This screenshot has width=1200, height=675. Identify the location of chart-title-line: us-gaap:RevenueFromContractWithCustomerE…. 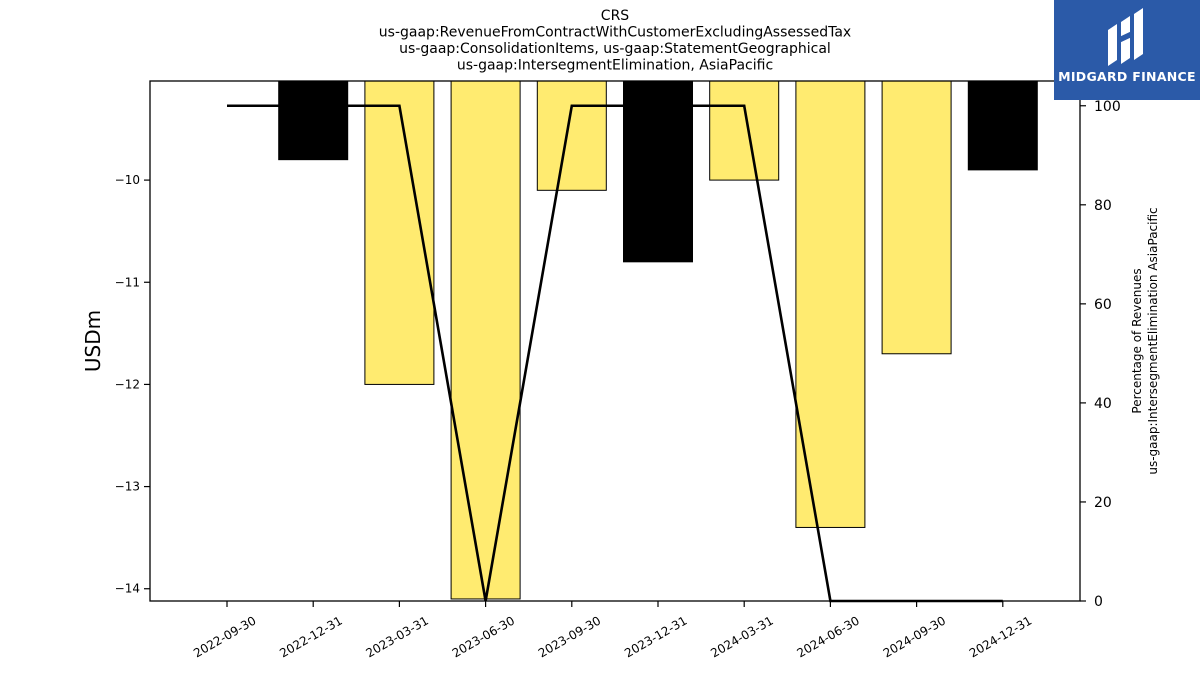
(615, 33).